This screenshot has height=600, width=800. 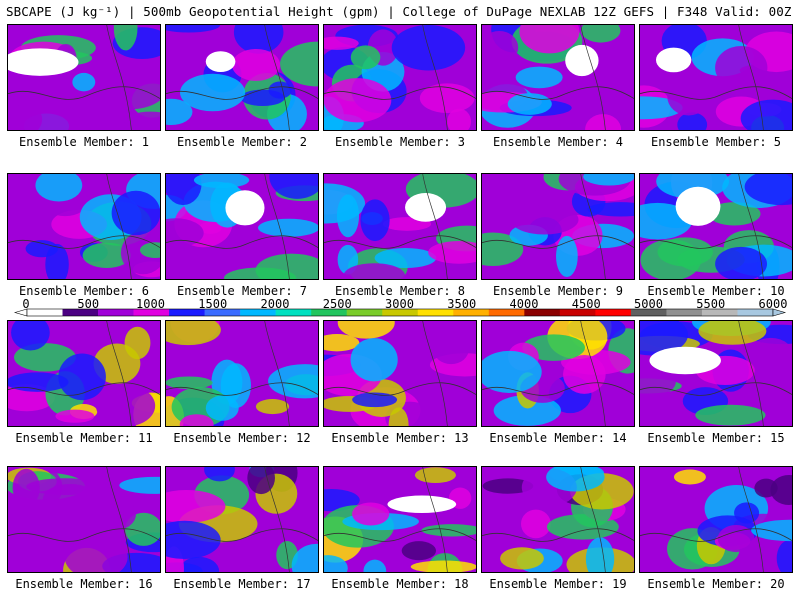 I want to click on member-caption: Ensemble Member: 4, so click(x=558, y=142).